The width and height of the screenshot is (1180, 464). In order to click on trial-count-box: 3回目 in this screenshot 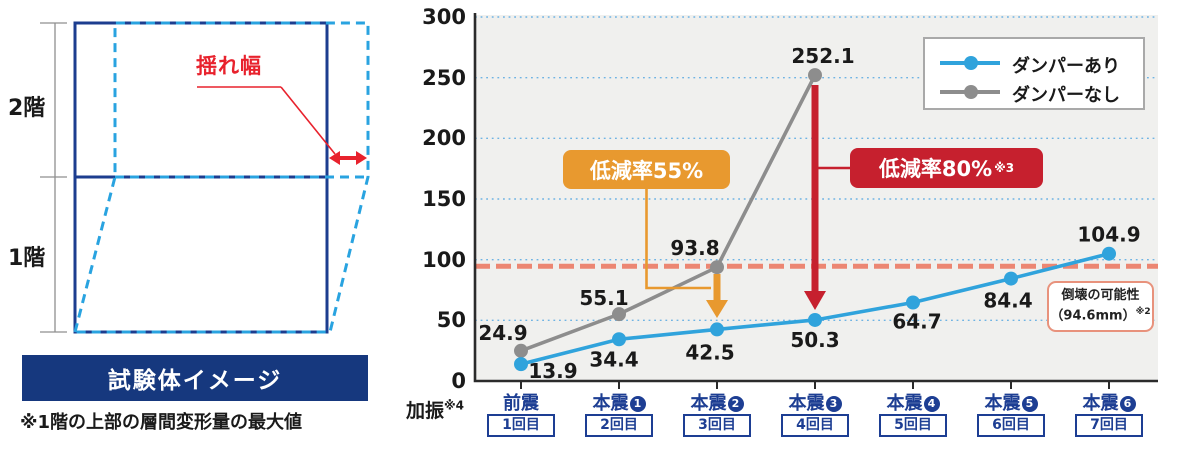, I will do `click(717, 425)`.